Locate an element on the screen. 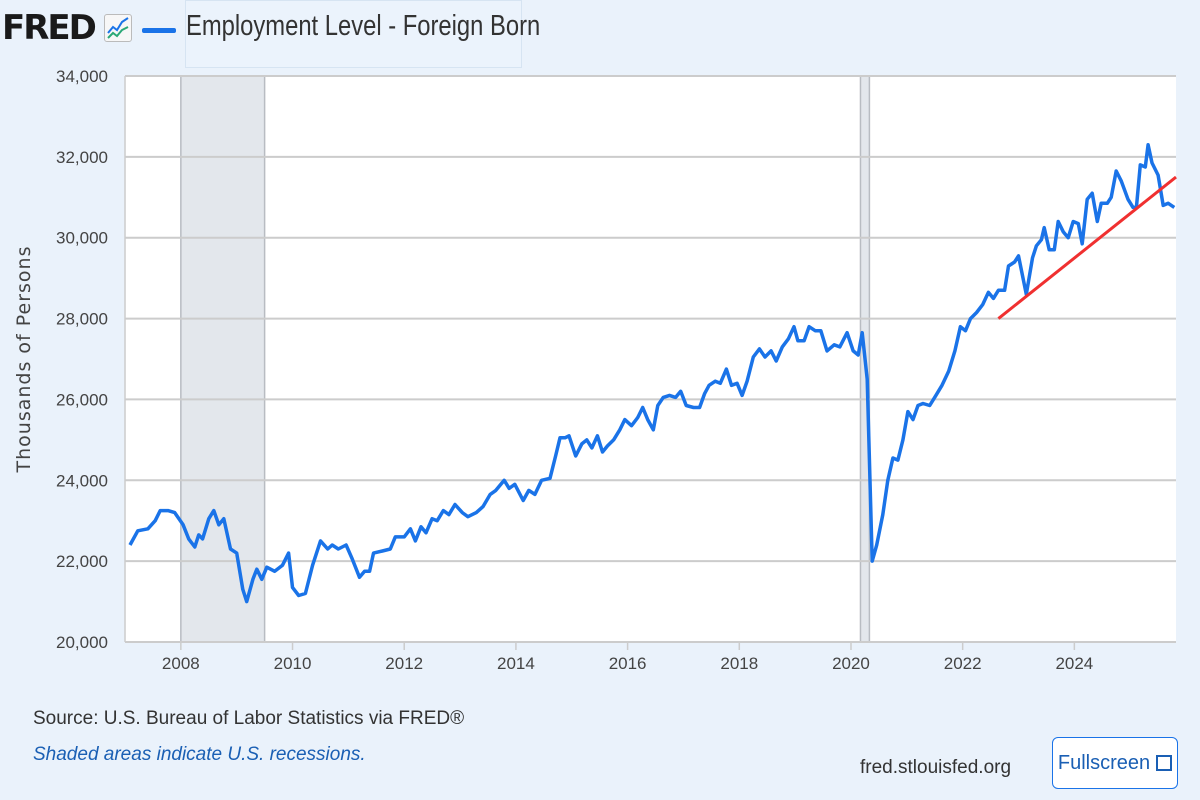 Image resolution: width=1200 pixels, height=800 pixels. series-title: Employment Level - Foreign Born is located at coordinates (363, 26).